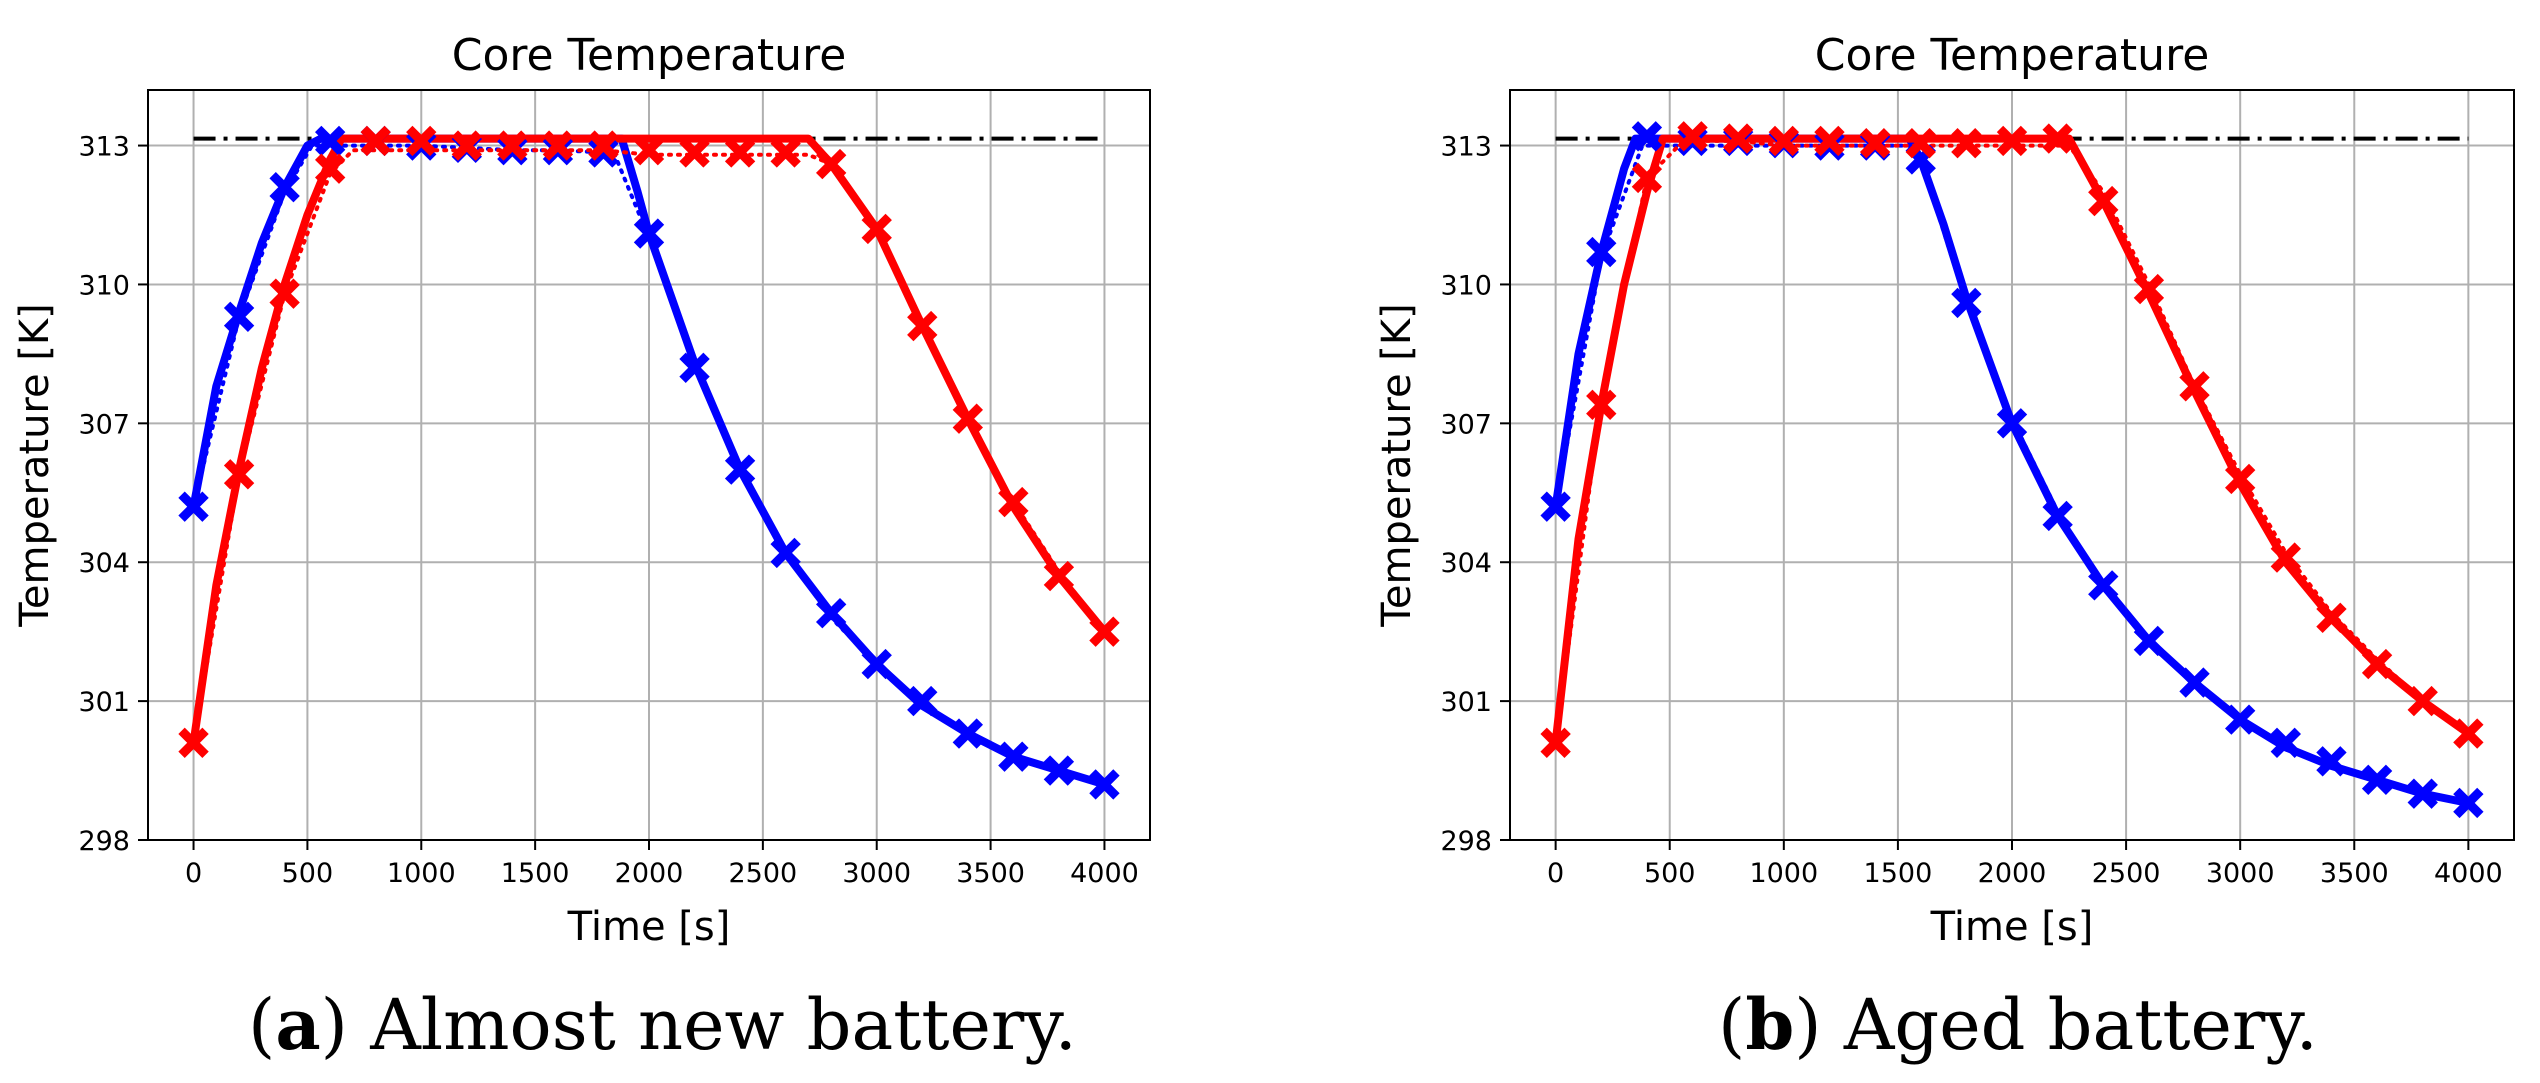  I want to click on caption-a-letter: a, so click(298, 1024).